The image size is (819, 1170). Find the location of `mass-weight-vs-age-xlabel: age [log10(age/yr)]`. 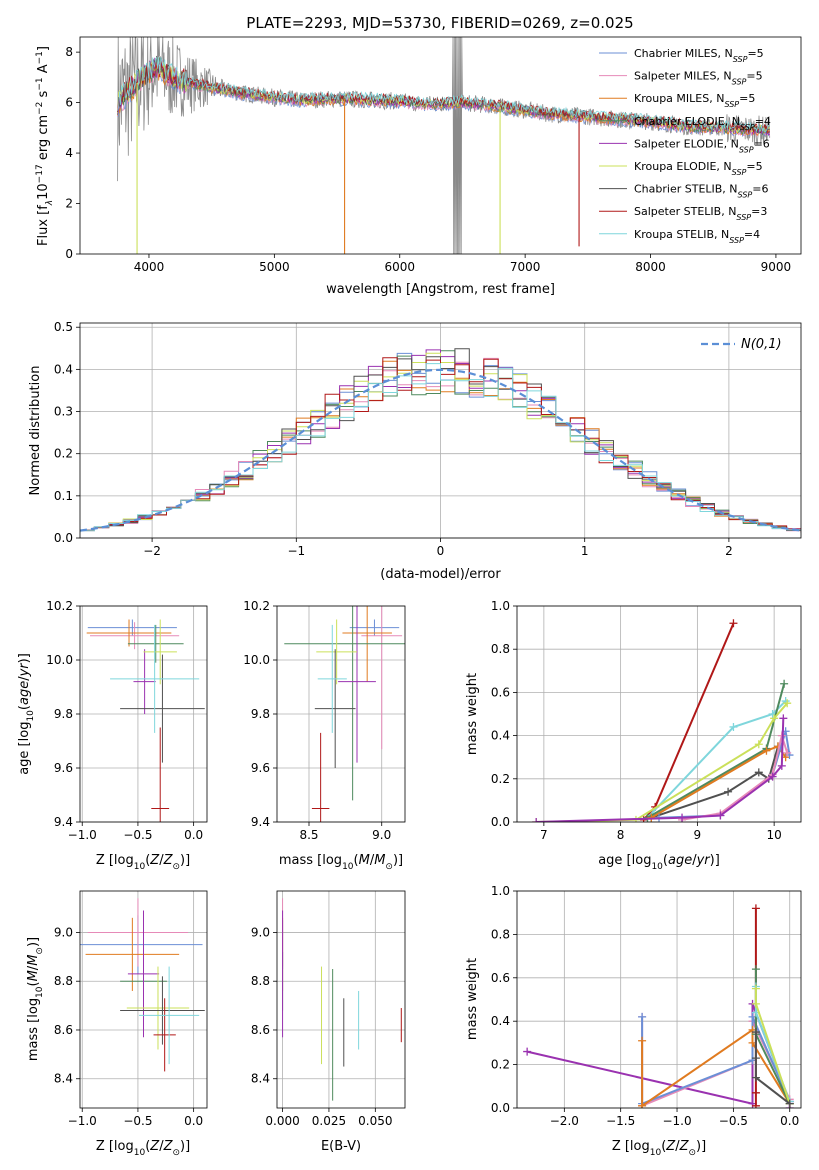

mass-weight-vs-age-xlabel: age [log10(age/yr)] is located at coordinates (659, 862).